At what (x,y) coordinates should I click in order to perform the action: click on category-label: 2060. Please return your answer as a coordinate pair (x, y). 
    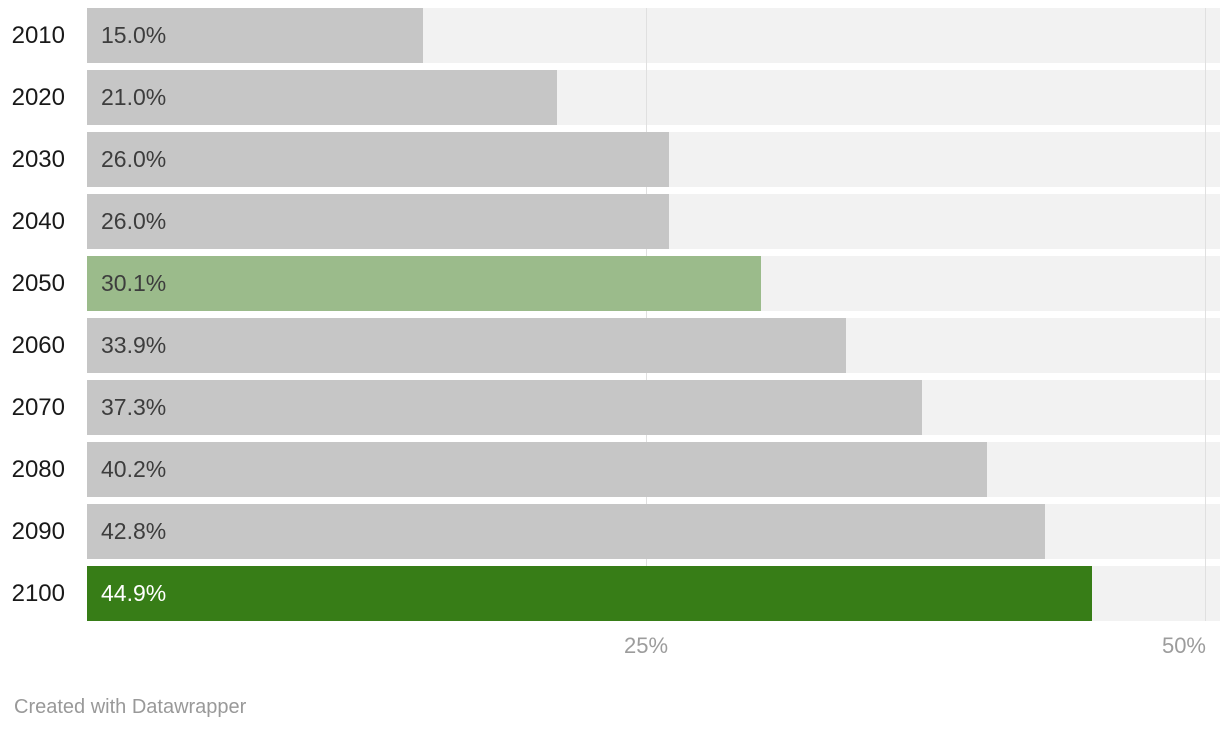
    Looking at the image, I should click on (38, 345).